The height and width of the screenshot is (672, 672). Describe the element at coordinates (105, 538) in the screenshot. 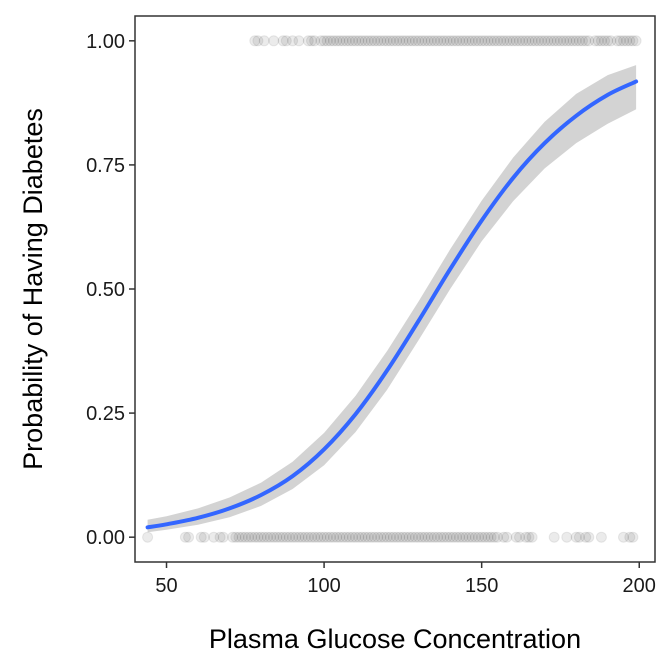

I see `y-tick-label: 0.00` at that location.